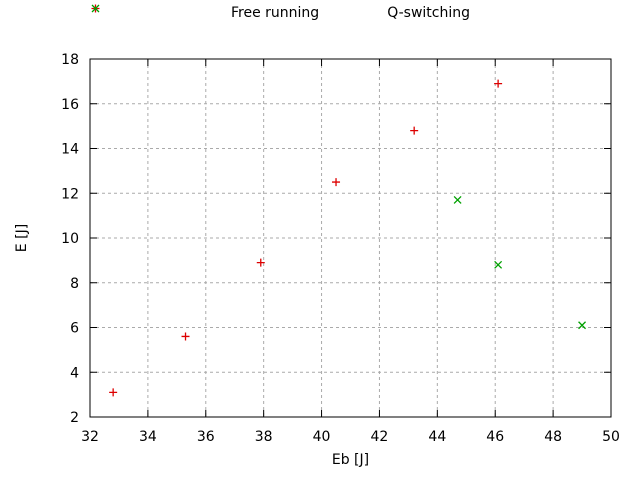 Image resolution: width=640 pixels, height=480 pixels. What do you see at coordinates (74, 418) in the screenshot?
I see `y-tick-label: 2` at bounding box center [74, 418].